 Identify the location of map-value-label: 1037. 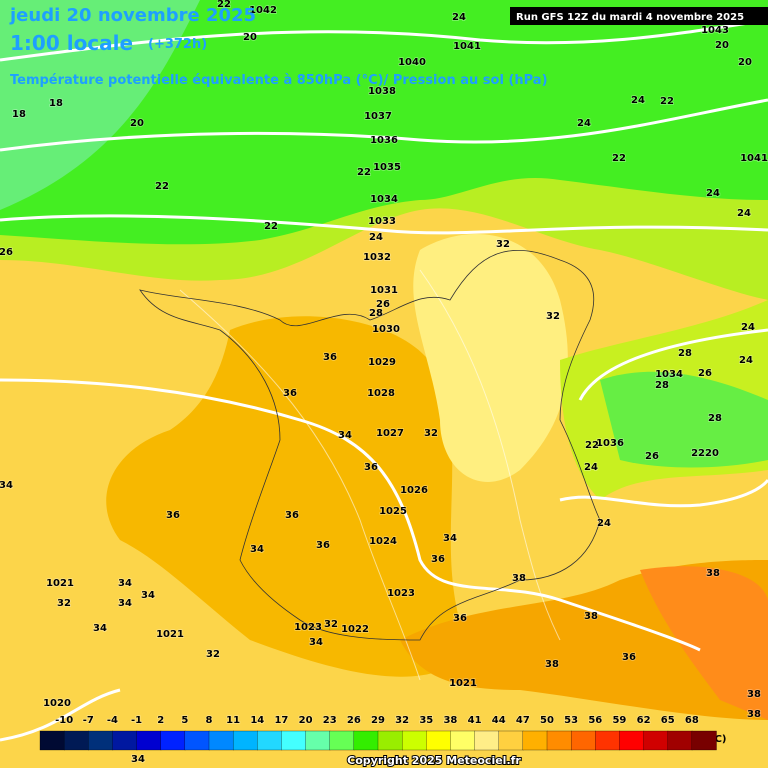
(378, 116).